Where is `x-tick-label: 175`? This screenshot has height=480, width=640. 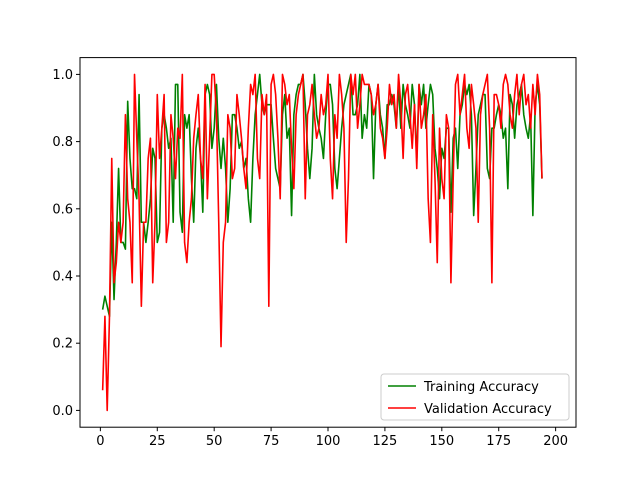 x-tick-label: 175 is located at coordinates (498, 441).